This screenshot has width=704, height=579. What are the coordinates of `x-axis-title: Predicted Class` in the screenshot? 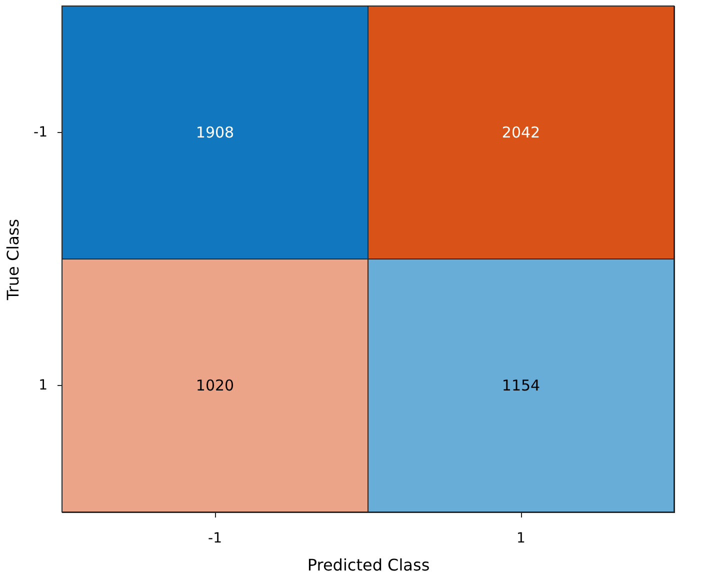 It's located at (368, 565).